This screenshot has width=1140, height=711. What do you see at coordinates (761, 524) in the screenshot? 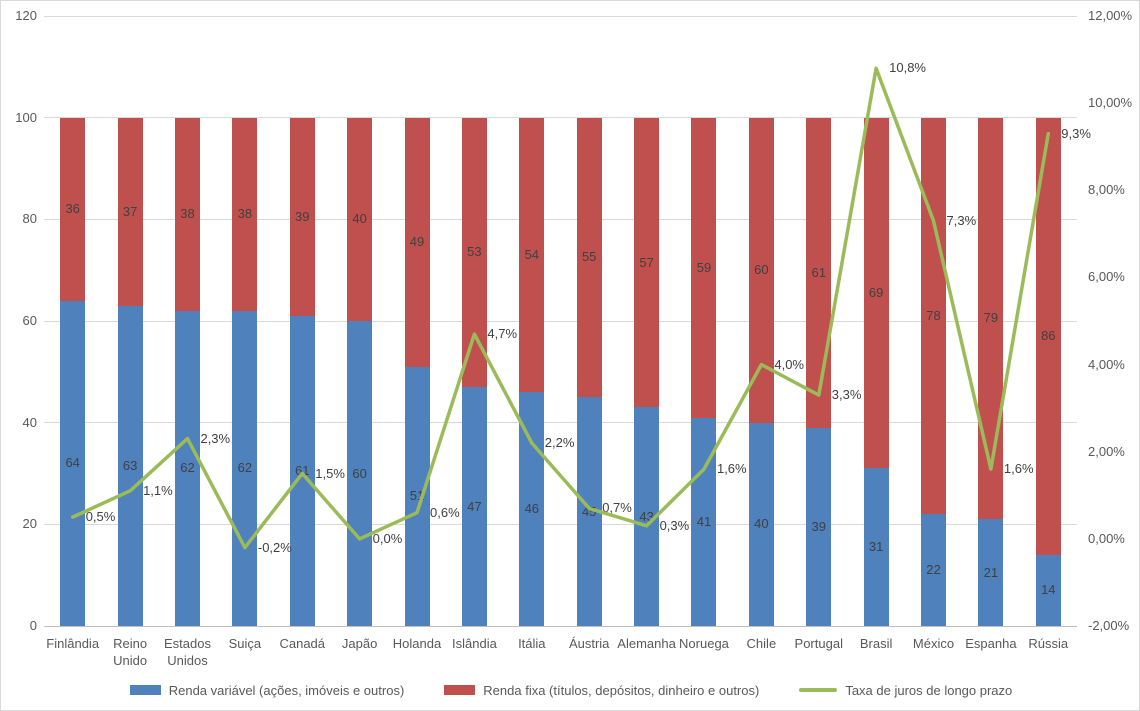
I see `bar-value-label-renda-variavel: 40` at bounding box center [761, 524].